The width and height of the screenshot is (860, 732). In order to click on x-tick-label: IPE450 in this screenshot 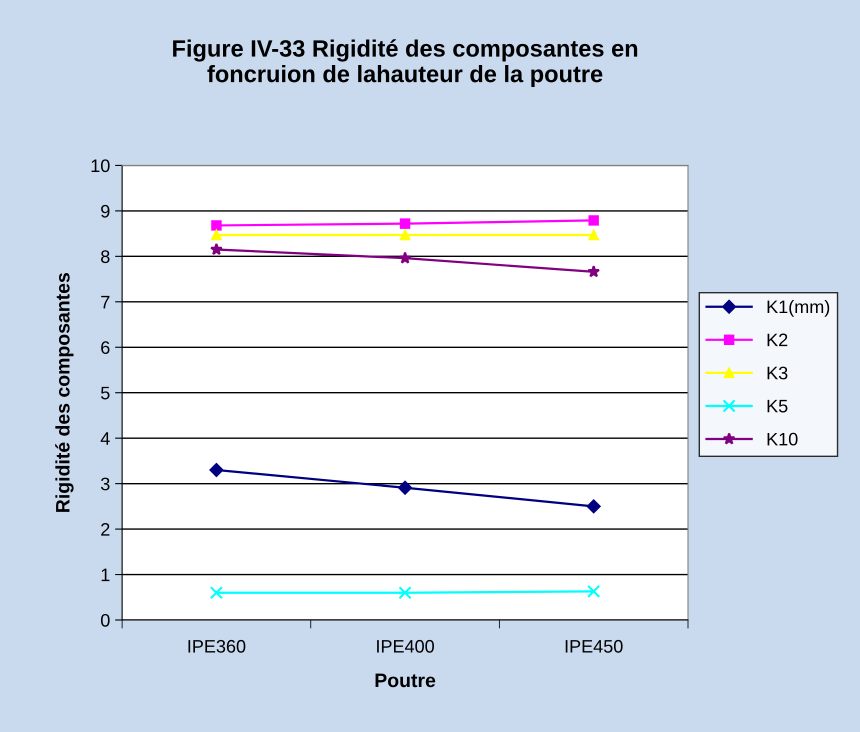, I will do `click(594, 646)`.